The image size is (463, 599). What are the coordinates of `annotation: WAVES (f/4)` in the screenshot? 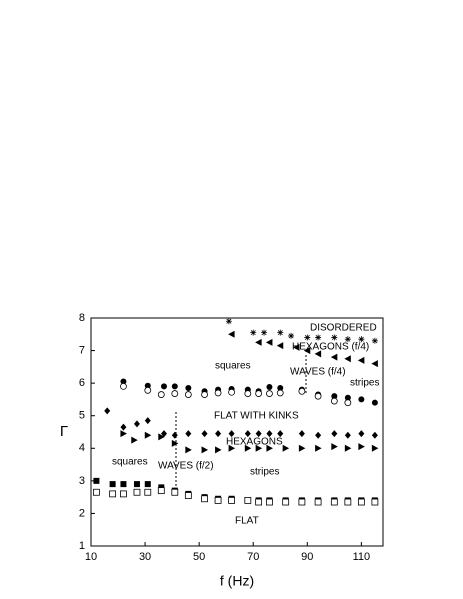 It's located at (318, 372).